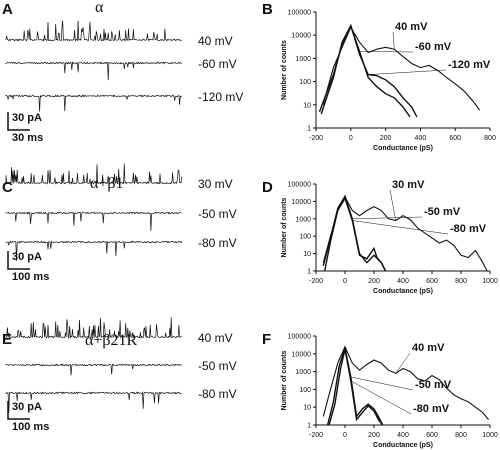 The width and height of the screenshot is (500, 450). Describe the element at coordinates (215, 184) in the screenshot. I see `trace-voltage-label: 30 mV` at that location.